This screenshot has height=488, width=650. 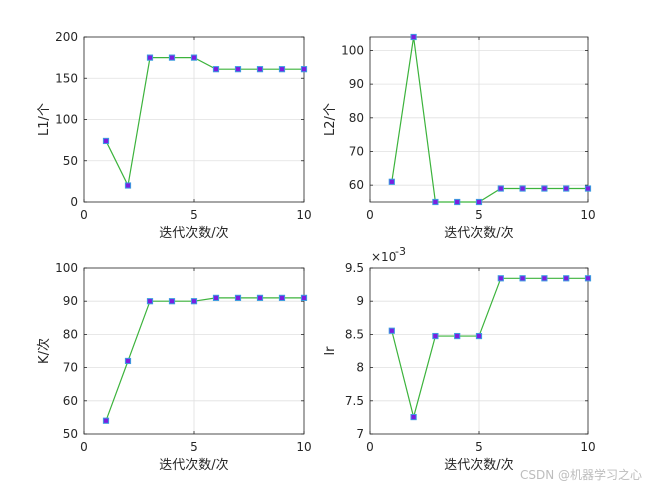 I want to click on y-tick-label: 9, so click(x=360, y=301).